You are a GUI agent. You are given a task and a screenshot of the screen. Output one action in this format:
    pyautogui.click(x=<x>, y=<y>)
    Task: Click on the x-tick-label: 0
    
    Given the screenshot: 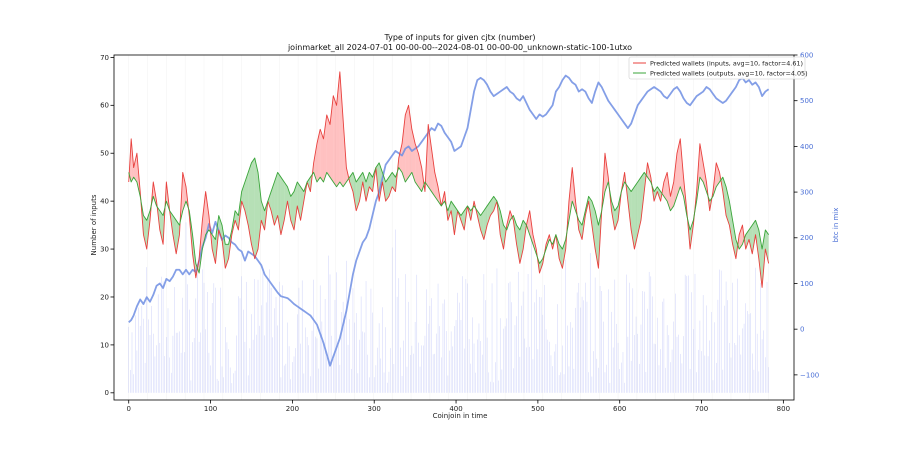 What is the action you would take?
    pyautogui.click(x=128, y=409)
    